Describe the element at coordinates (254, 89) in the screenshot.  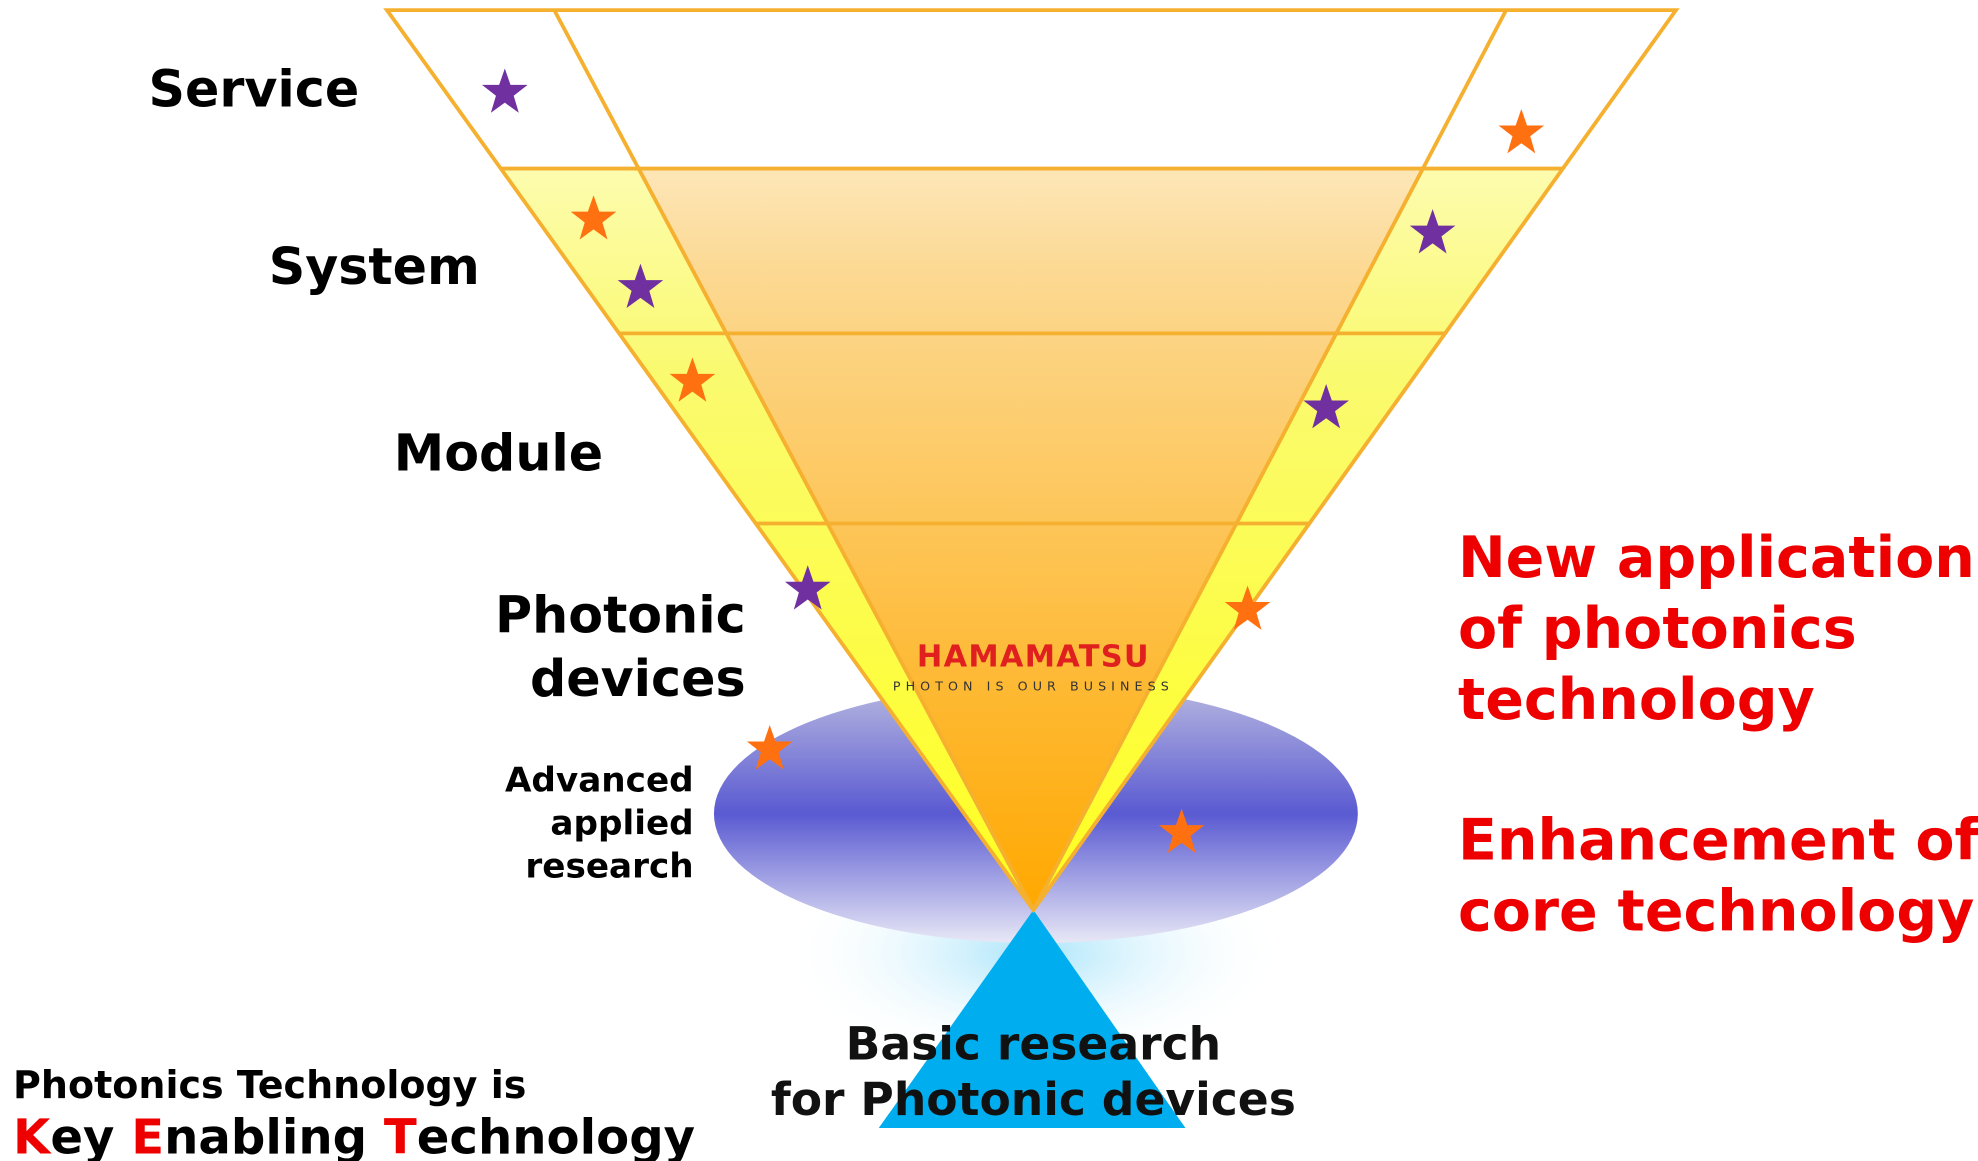
I see `layer-label: Service` at that location.